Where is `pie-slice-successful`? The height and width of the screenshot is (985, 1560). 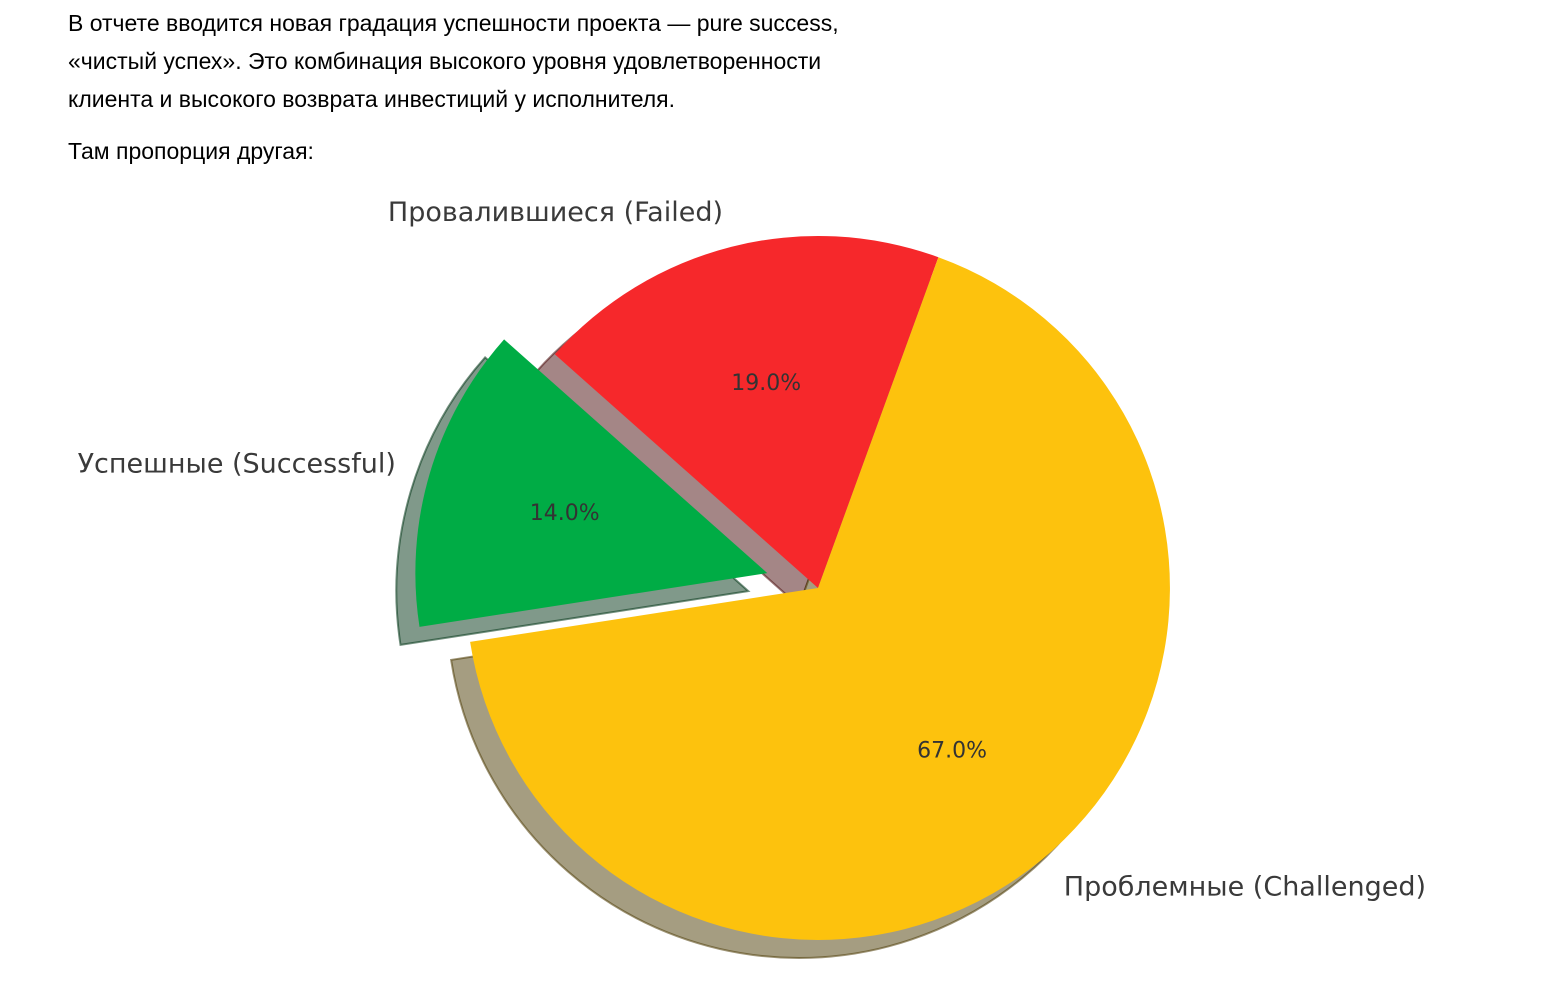 pie-slice-successful is located at coordinates (591, 483).